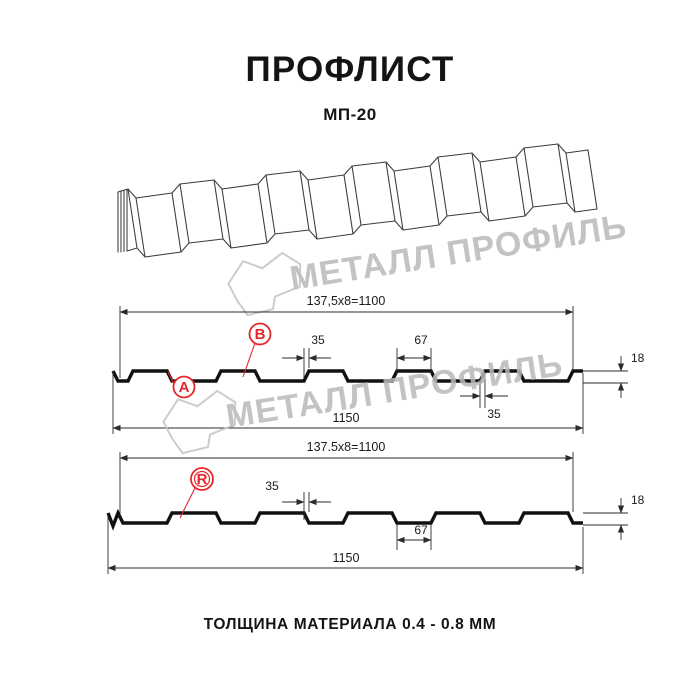 The image size is (700, 700). What do you see at coordinates (346, 418) in the screenshot?
I see `dim-total-width-top-label: 1150` at bounding box center [346, 418].